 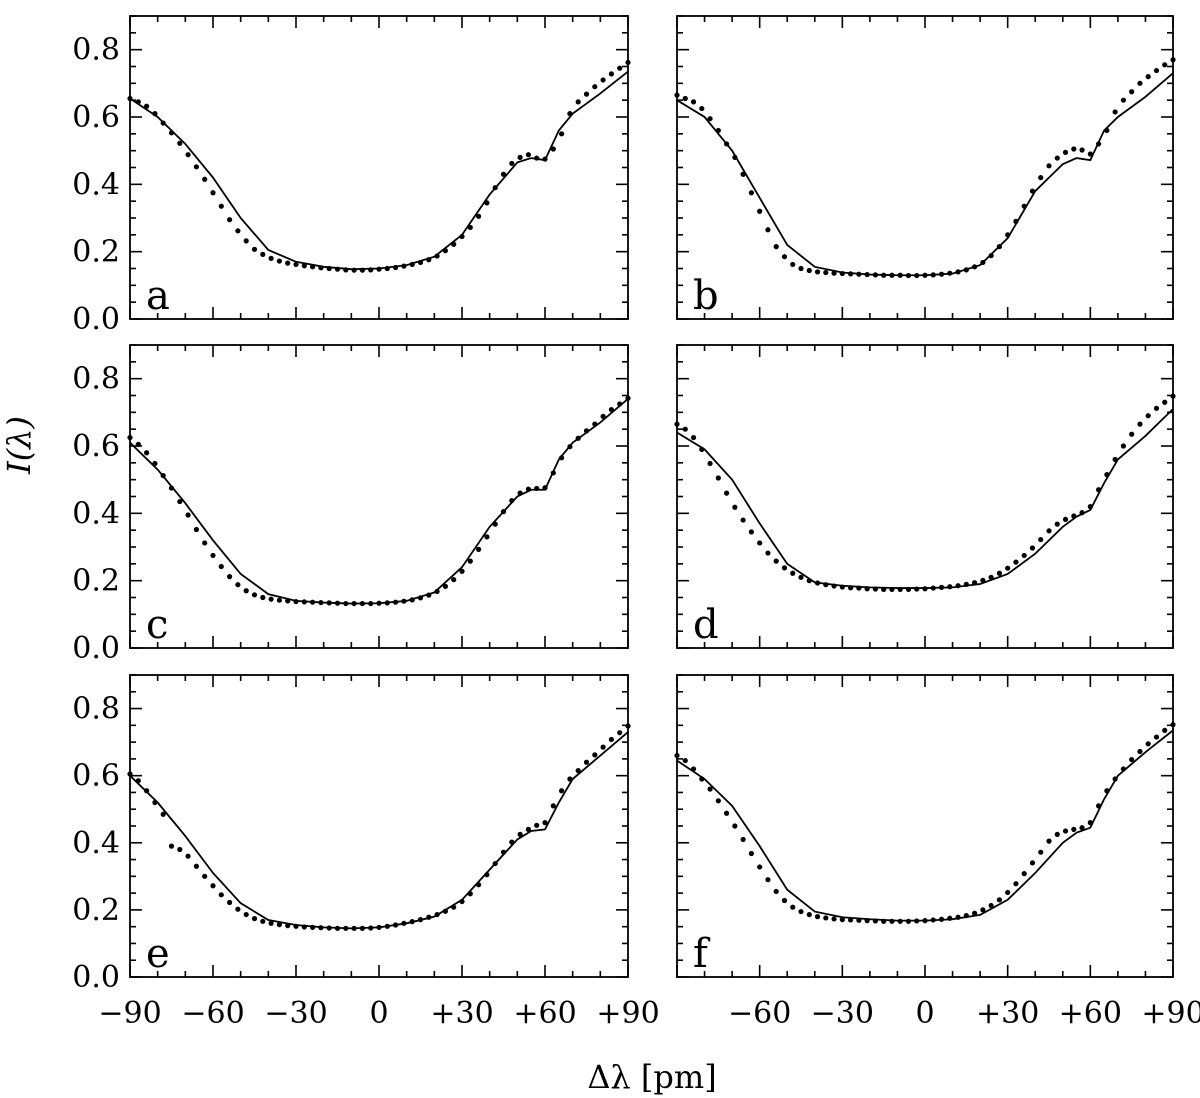 I want to click on panel-b: b, so click(x=925, y=167).